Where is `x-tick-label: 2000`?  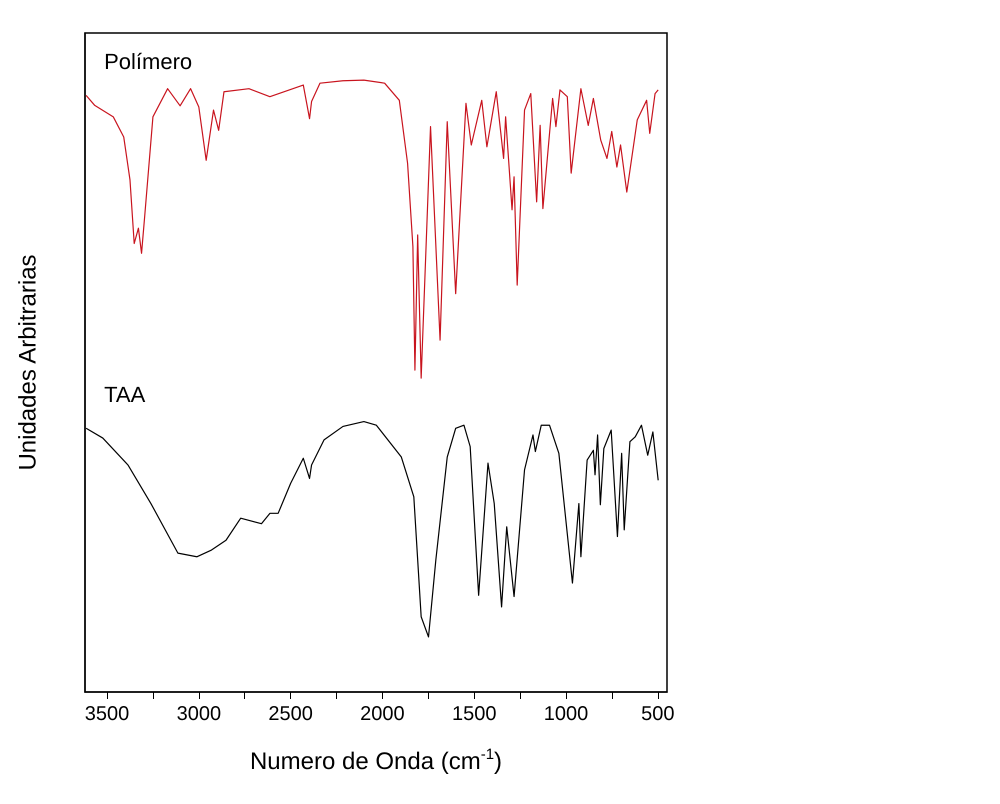
x-tick-label: 2000 is located at coordinates (382, 714).